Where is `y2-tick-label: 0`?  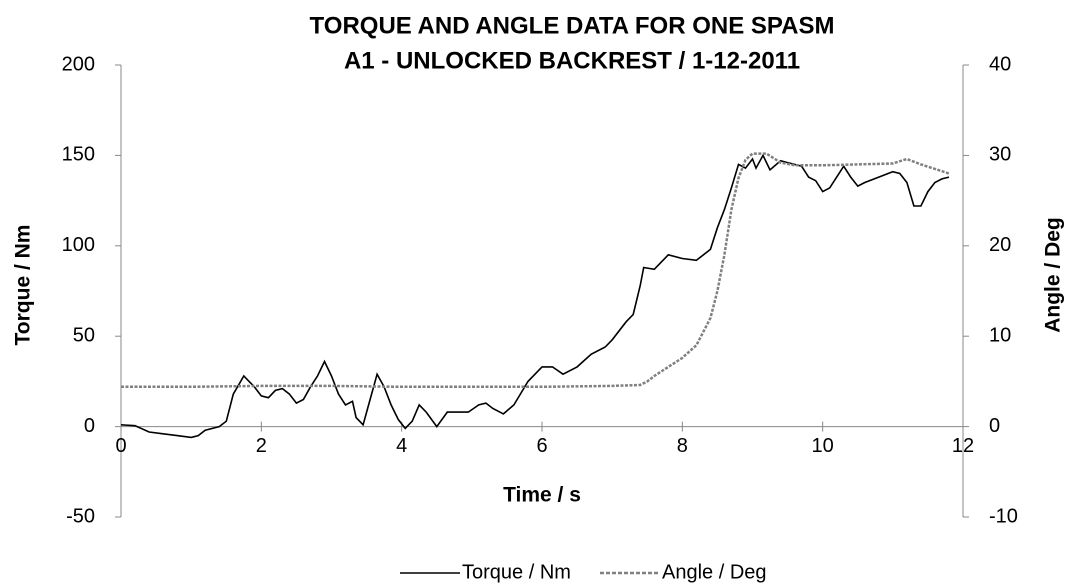
y2-tick-label: 0 is located at coordinates (994, 426).